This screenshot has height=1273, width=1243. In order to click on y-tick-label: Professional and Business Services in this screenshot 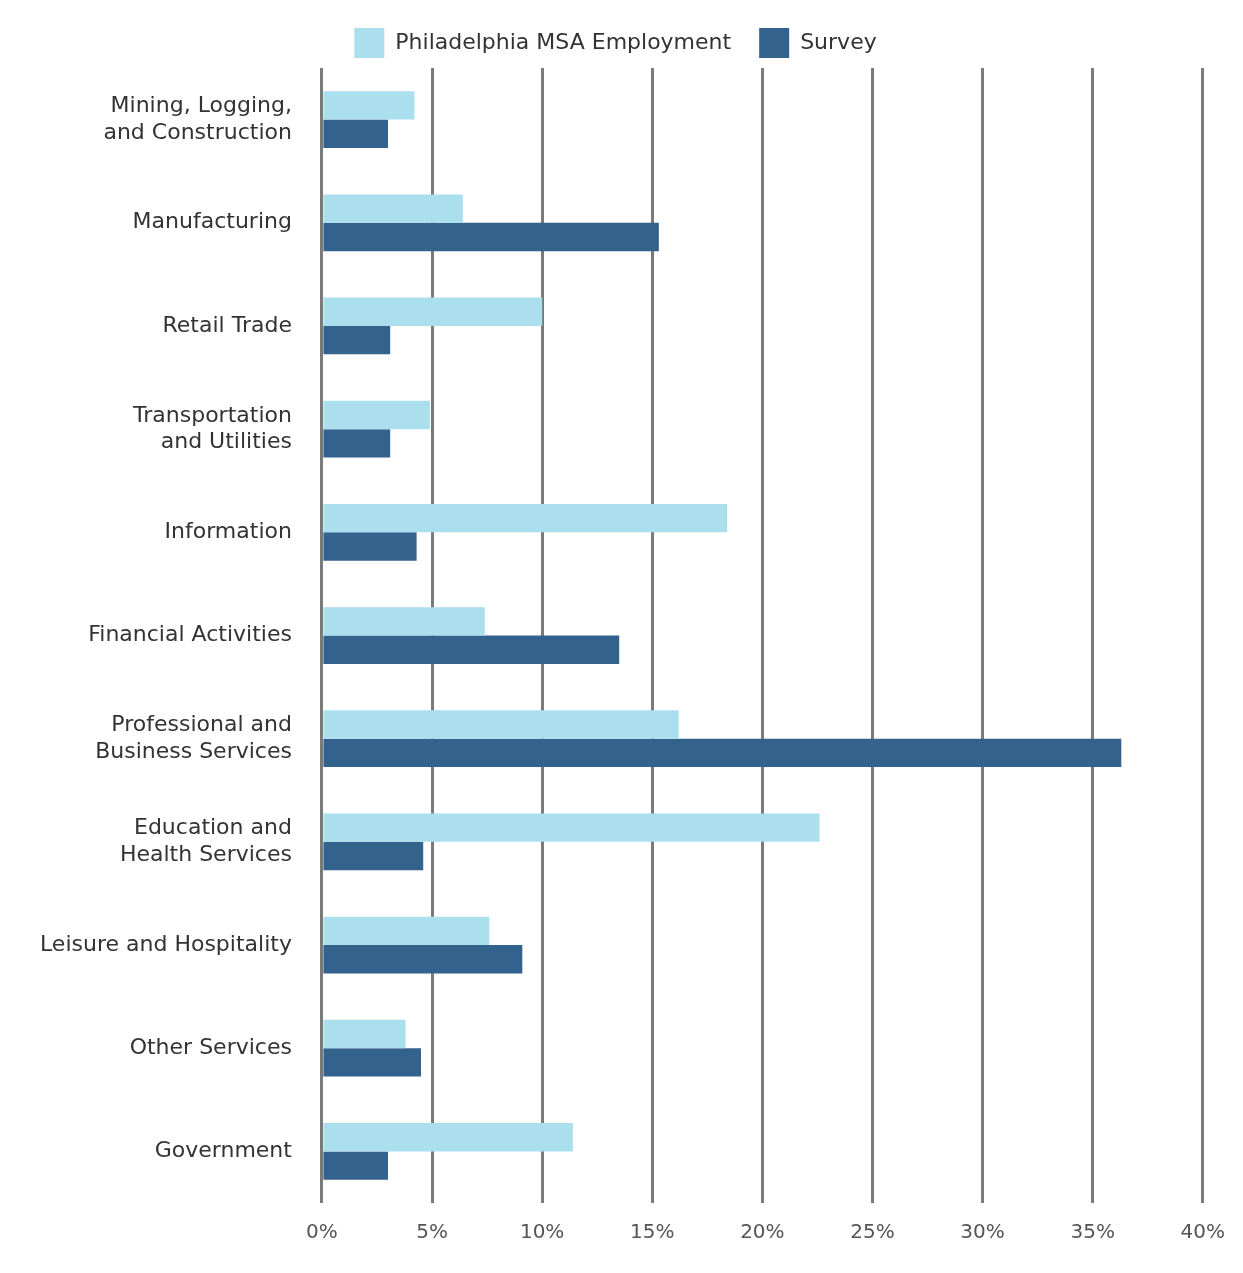, I will do `click(193, 737)`.